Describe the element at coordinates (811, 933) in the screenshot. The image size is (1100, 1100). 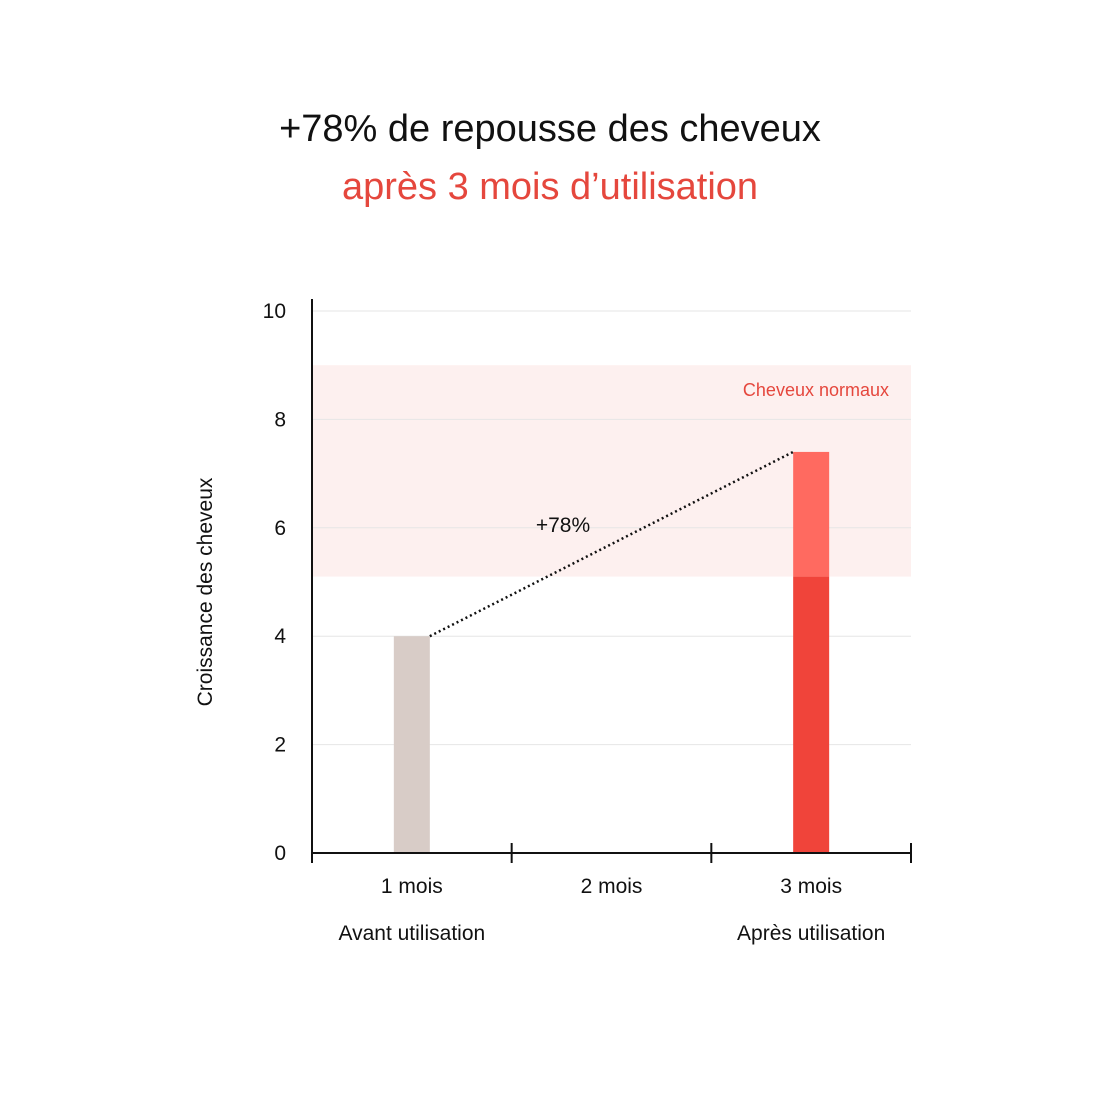
I see `x-category-sublabel: Après utilisation` at that location.